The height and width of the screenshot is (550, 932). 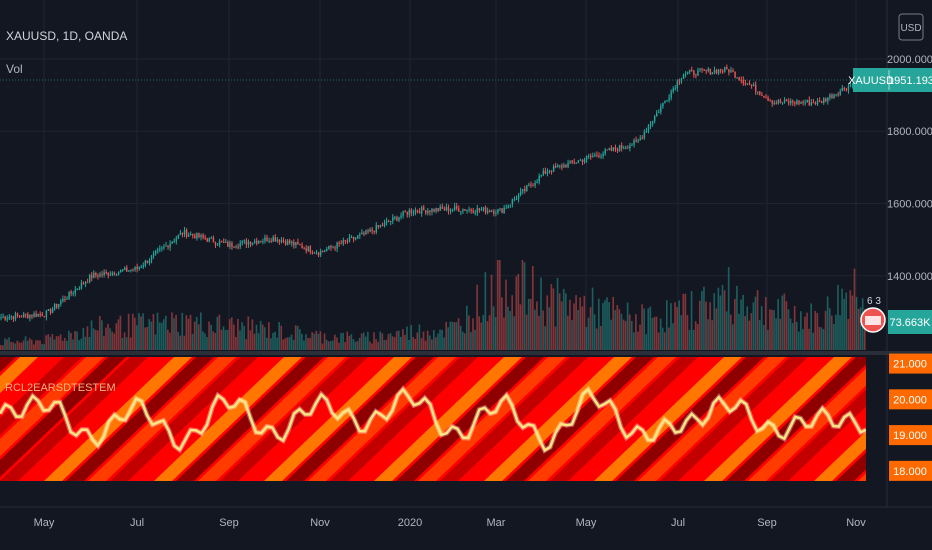 I want to click on symbol-title: XAUUSD, 1D, OANDA, so click(x=66, y=36).